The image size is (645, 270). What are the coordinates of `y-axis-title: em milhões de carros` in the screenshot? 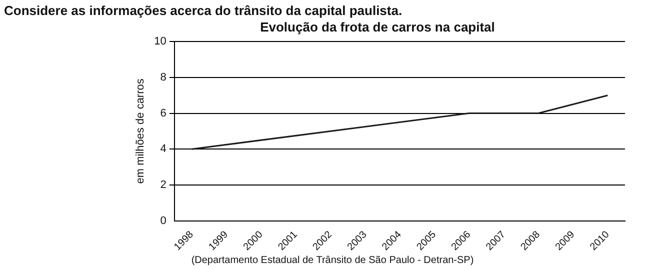 It's located at (140, 131).